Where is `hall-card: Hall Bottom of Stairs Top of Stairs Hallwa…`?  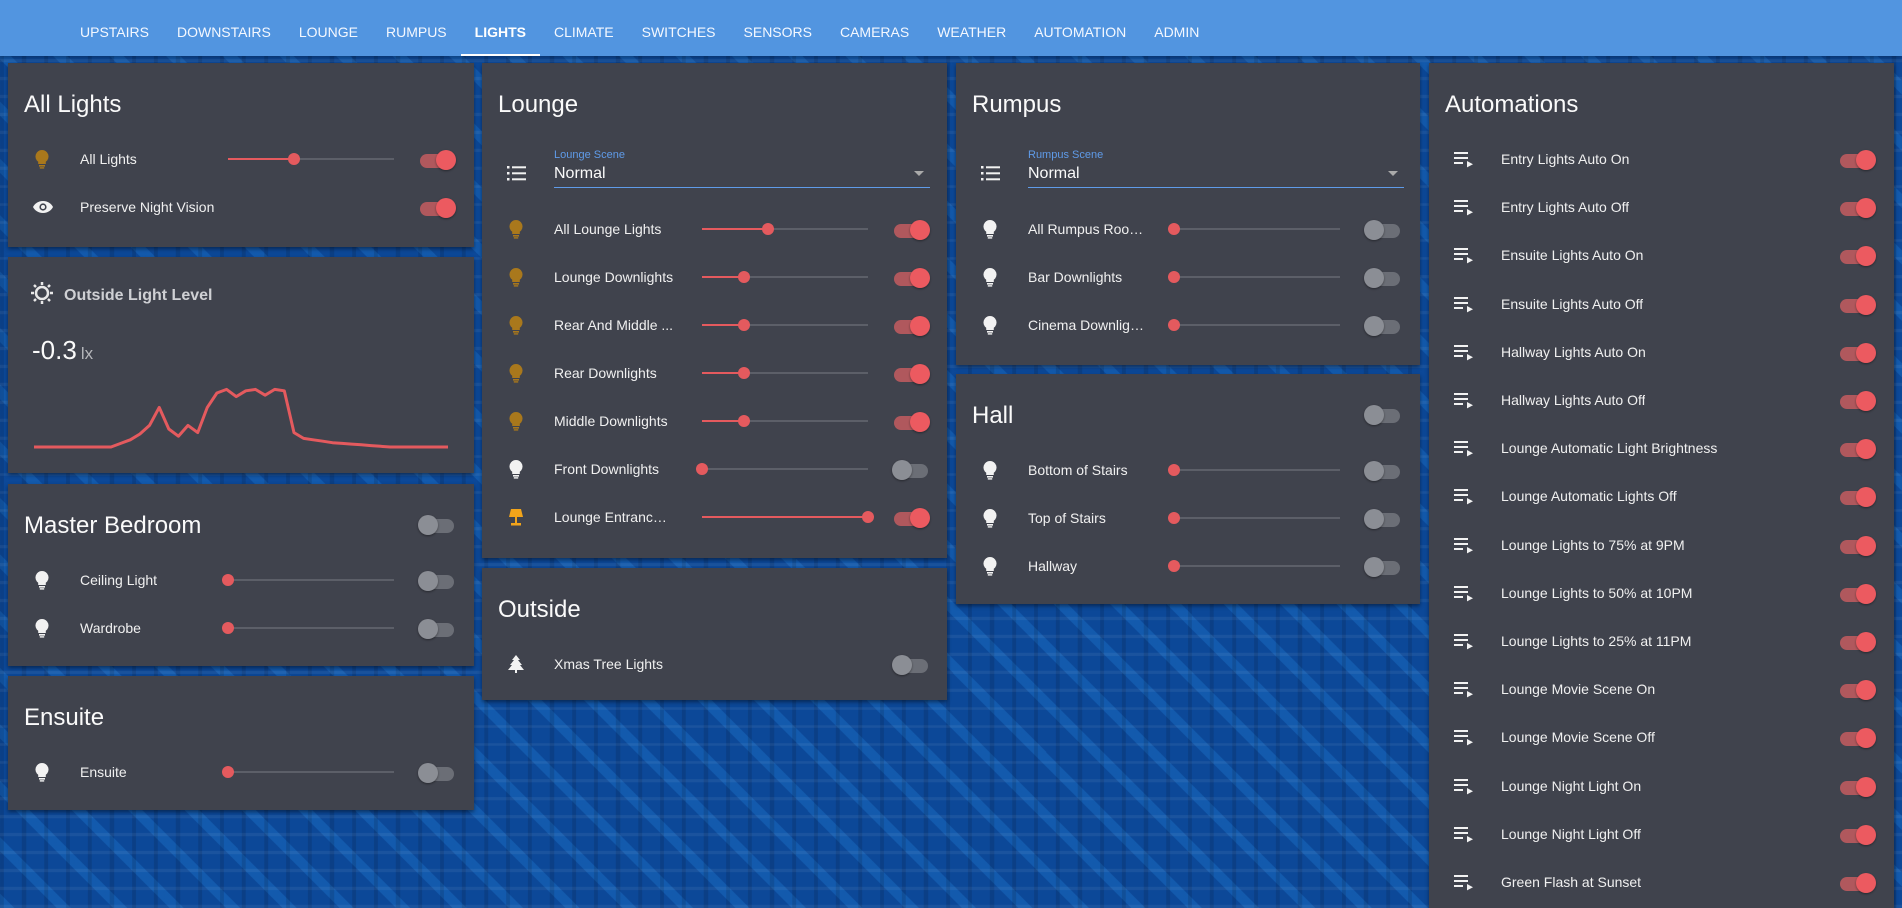 hall-card: Hall Bottom of Stairs Top of Stairs Hallwa… is located at coordinates (1188, 489).